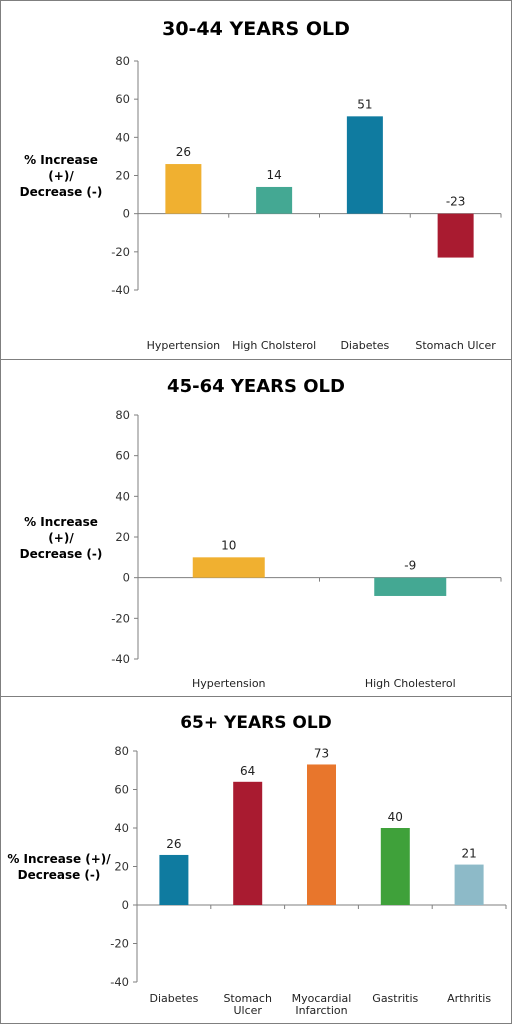  What do you see at coordinates (395, 998) in the screenshot?
I see `category-label: Gastritis` at bounding box center [395, 998].